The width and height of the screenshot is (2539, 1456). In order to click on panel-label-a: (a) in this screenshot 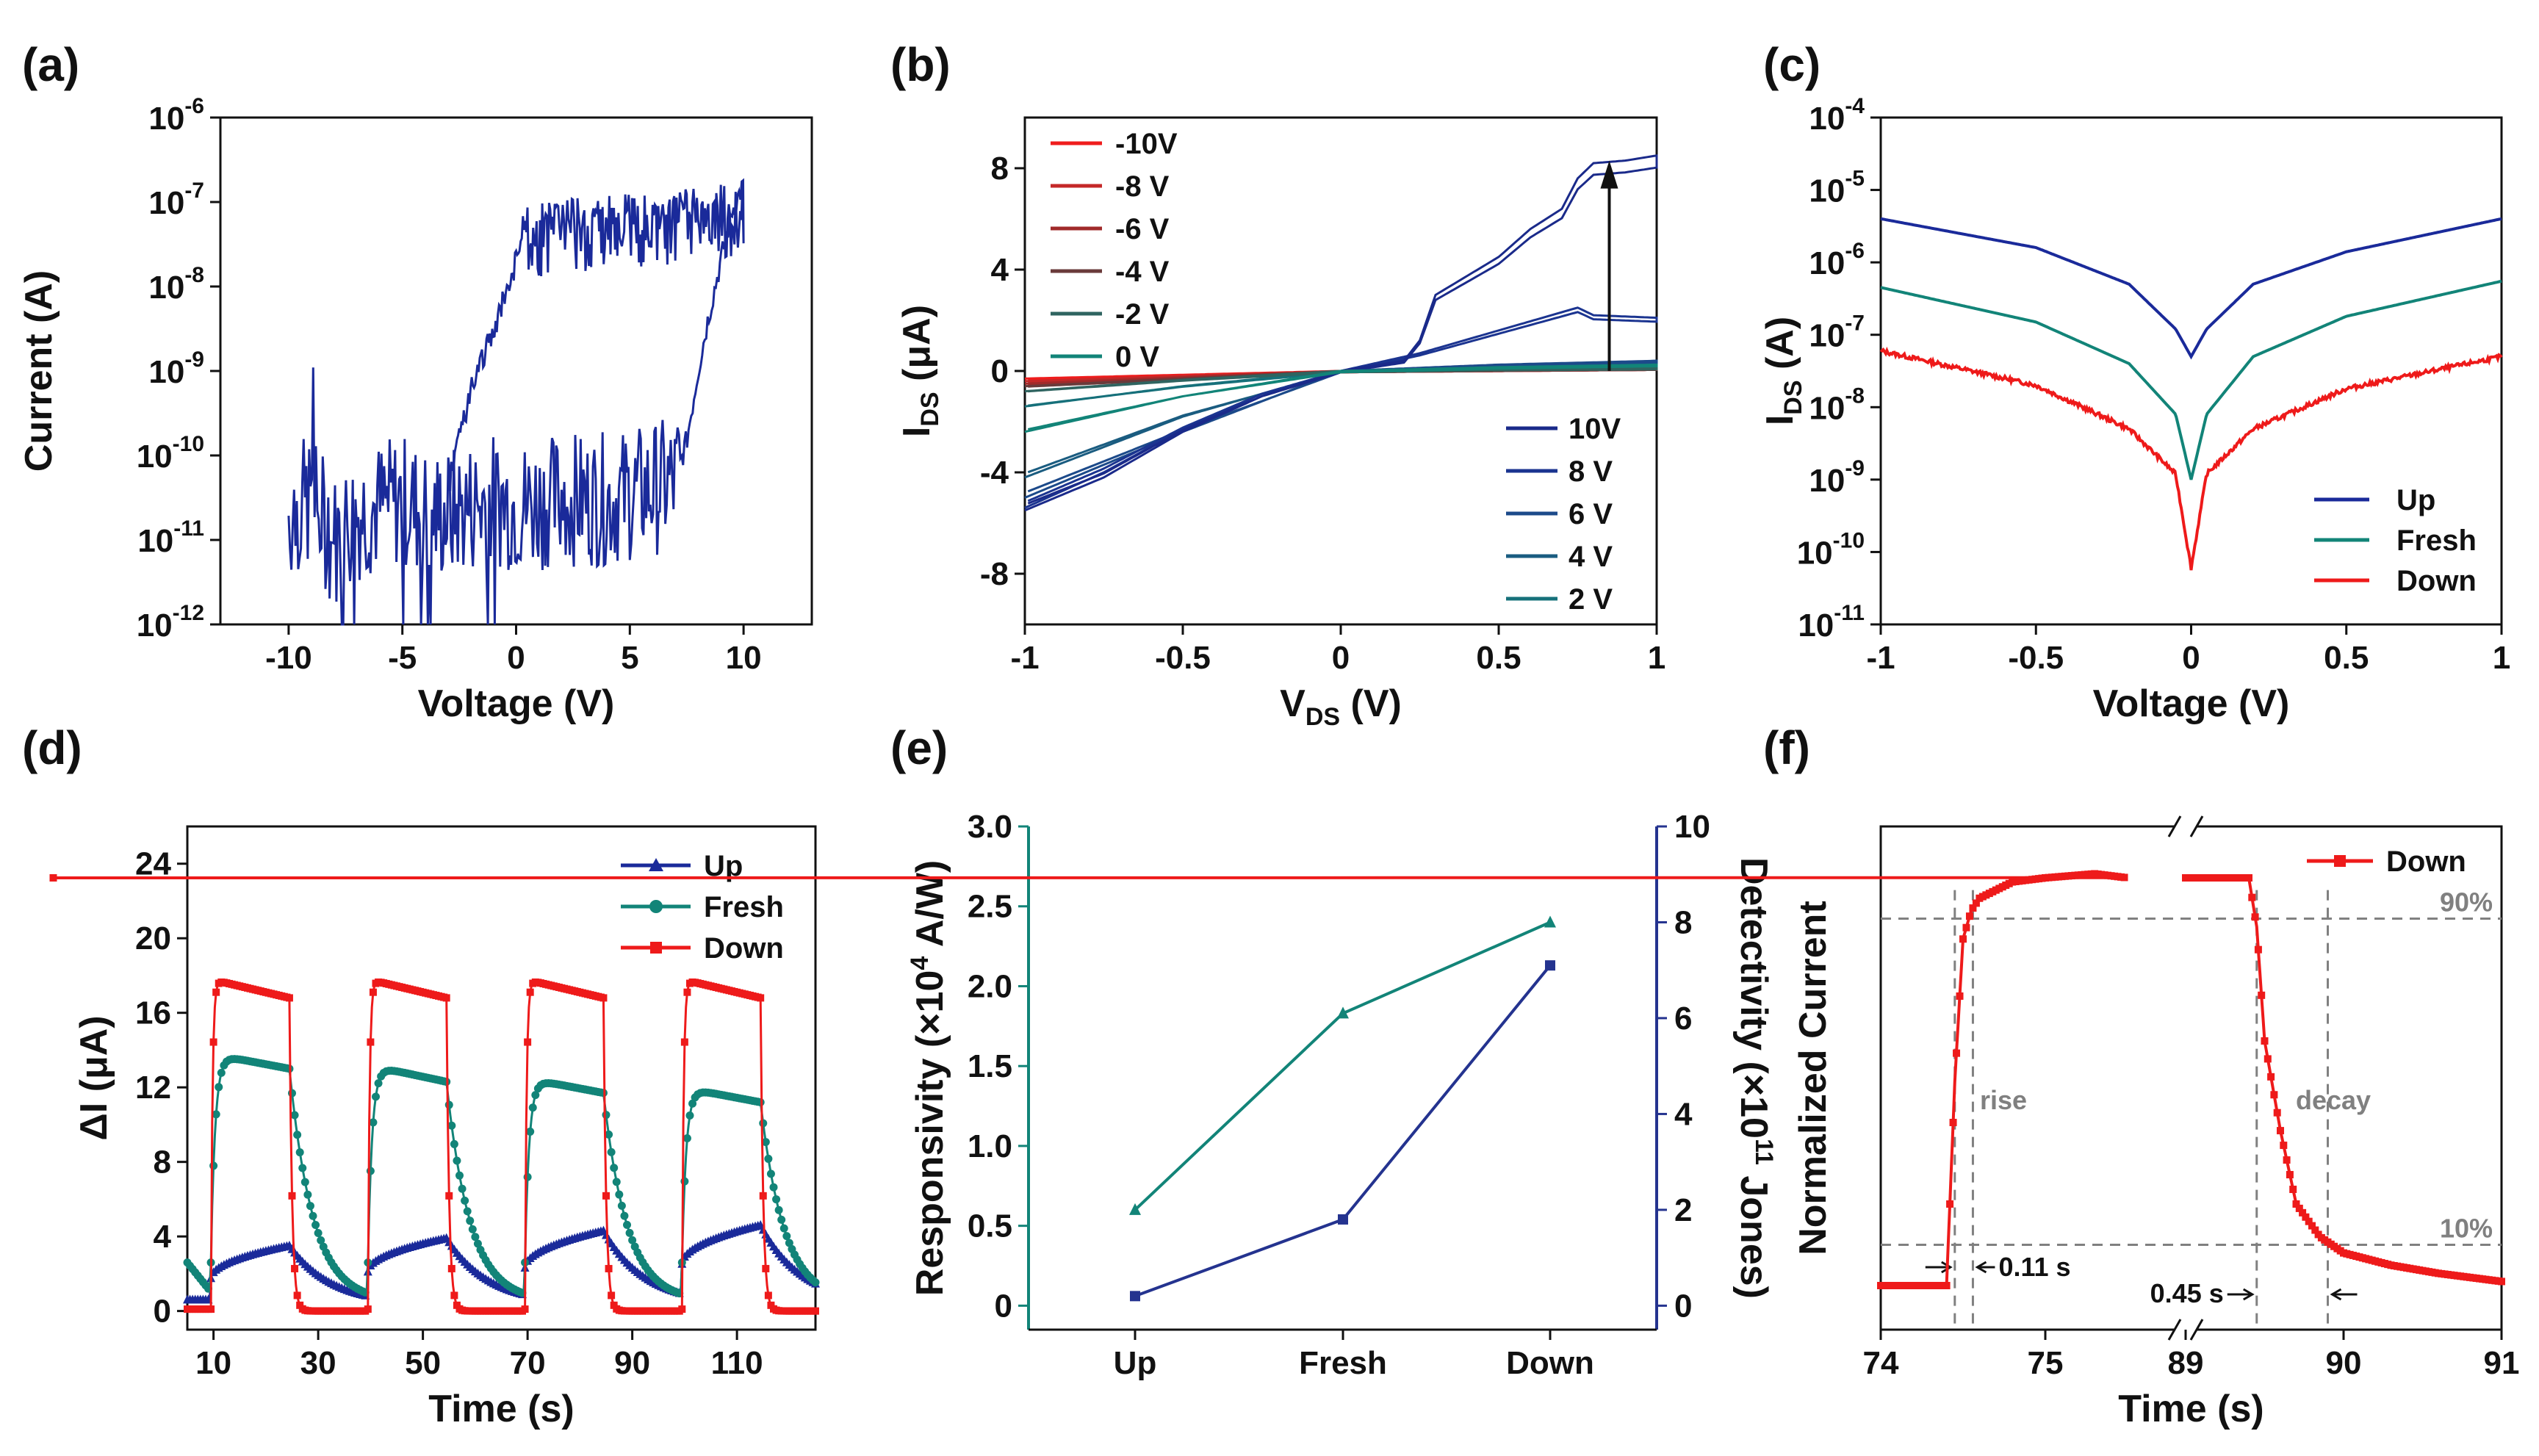, I will do `click(51, 64)`.